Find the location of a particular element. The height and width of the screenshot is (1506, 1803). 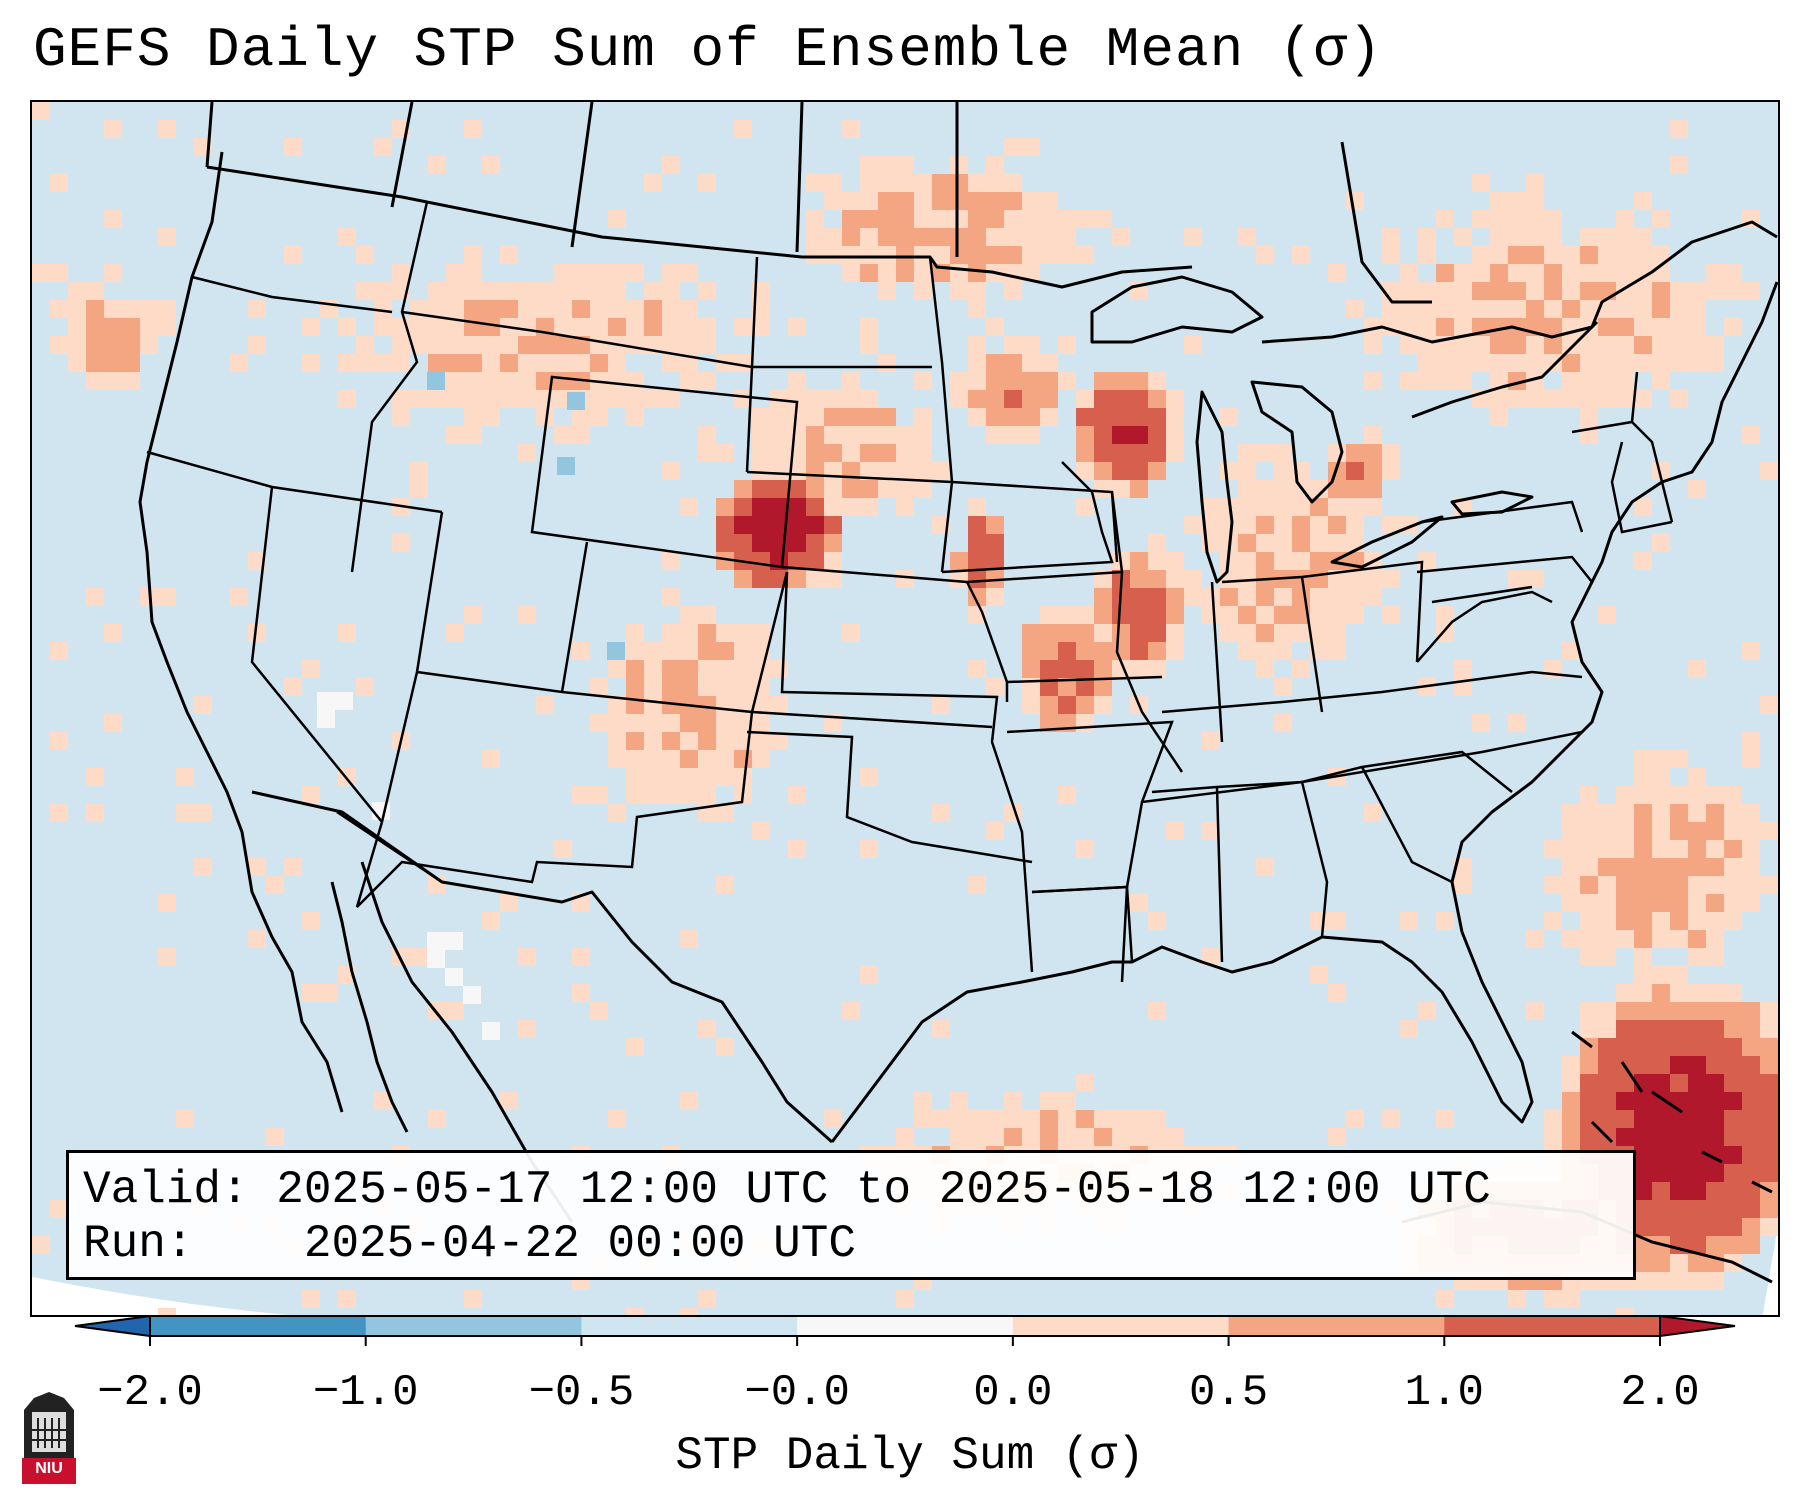

run-value: 2025-04-22 00:00 UTC is located at coordinates (579, 1244).